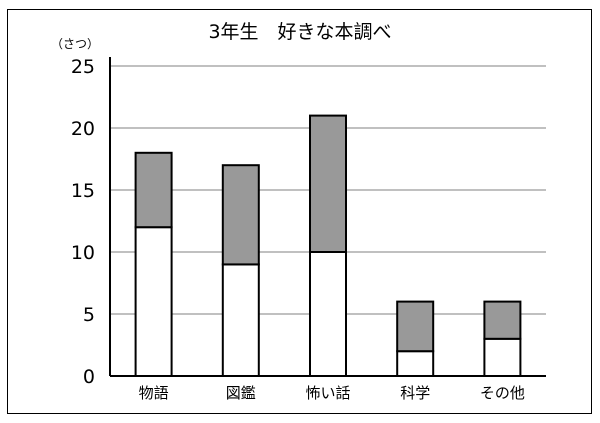 This screenshot has width=600, height=423. What do you see at coordinates (89, 315) in the screenshot?
I see `y-tick-label: 5` at bounding box center [89, 315].